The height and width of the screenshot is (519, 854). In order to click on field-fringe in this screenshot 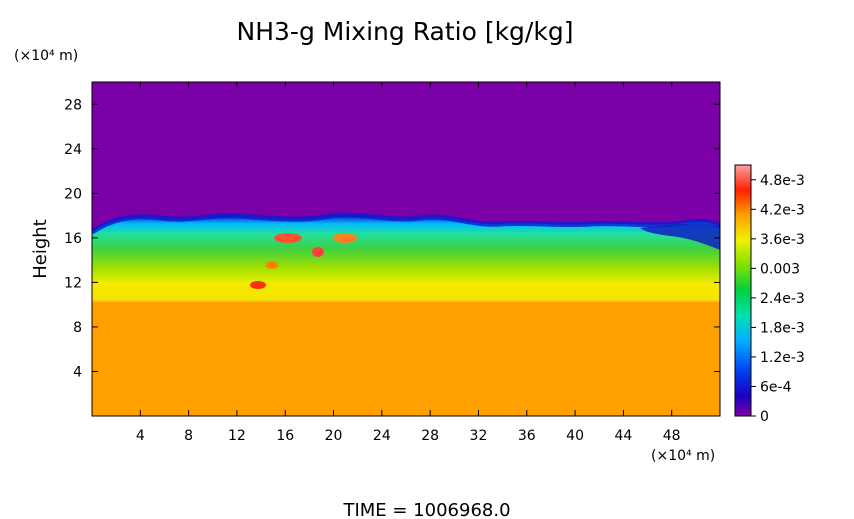, I will do `click(406, 223)`.